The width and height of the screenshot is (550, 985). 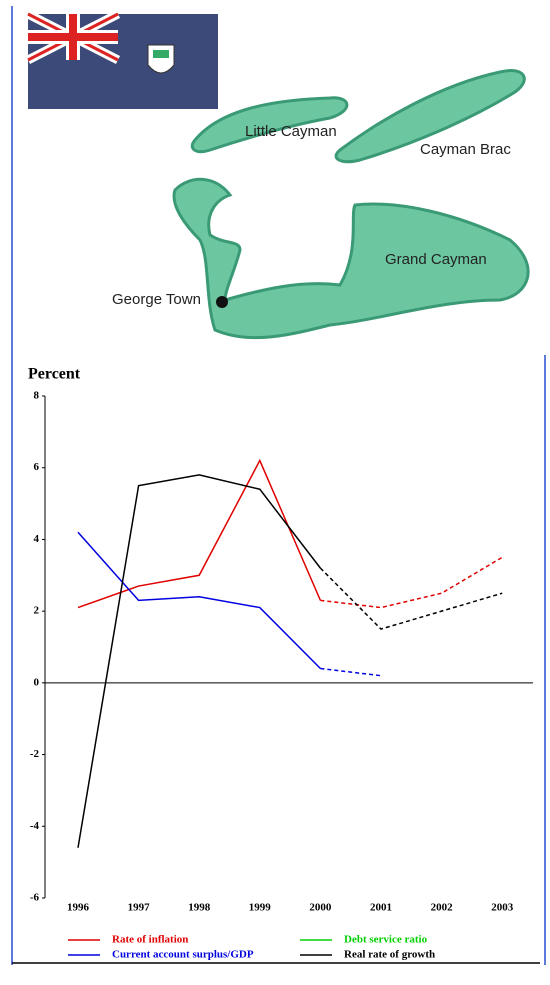 I want to click on x-tick-label: 1998, so click(x=199, y=908).